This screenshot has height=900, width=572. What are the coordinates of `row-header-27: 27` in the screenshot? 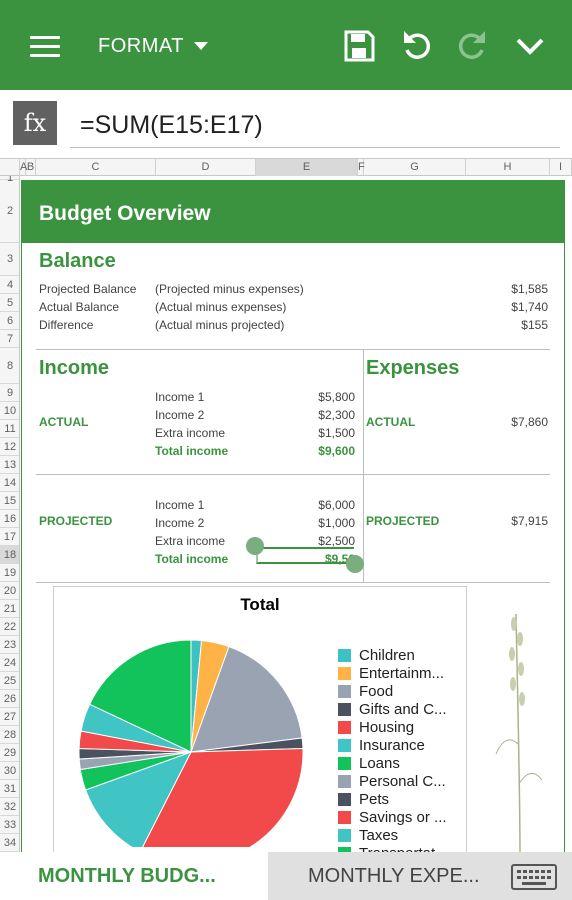 It's located at (9, 717).